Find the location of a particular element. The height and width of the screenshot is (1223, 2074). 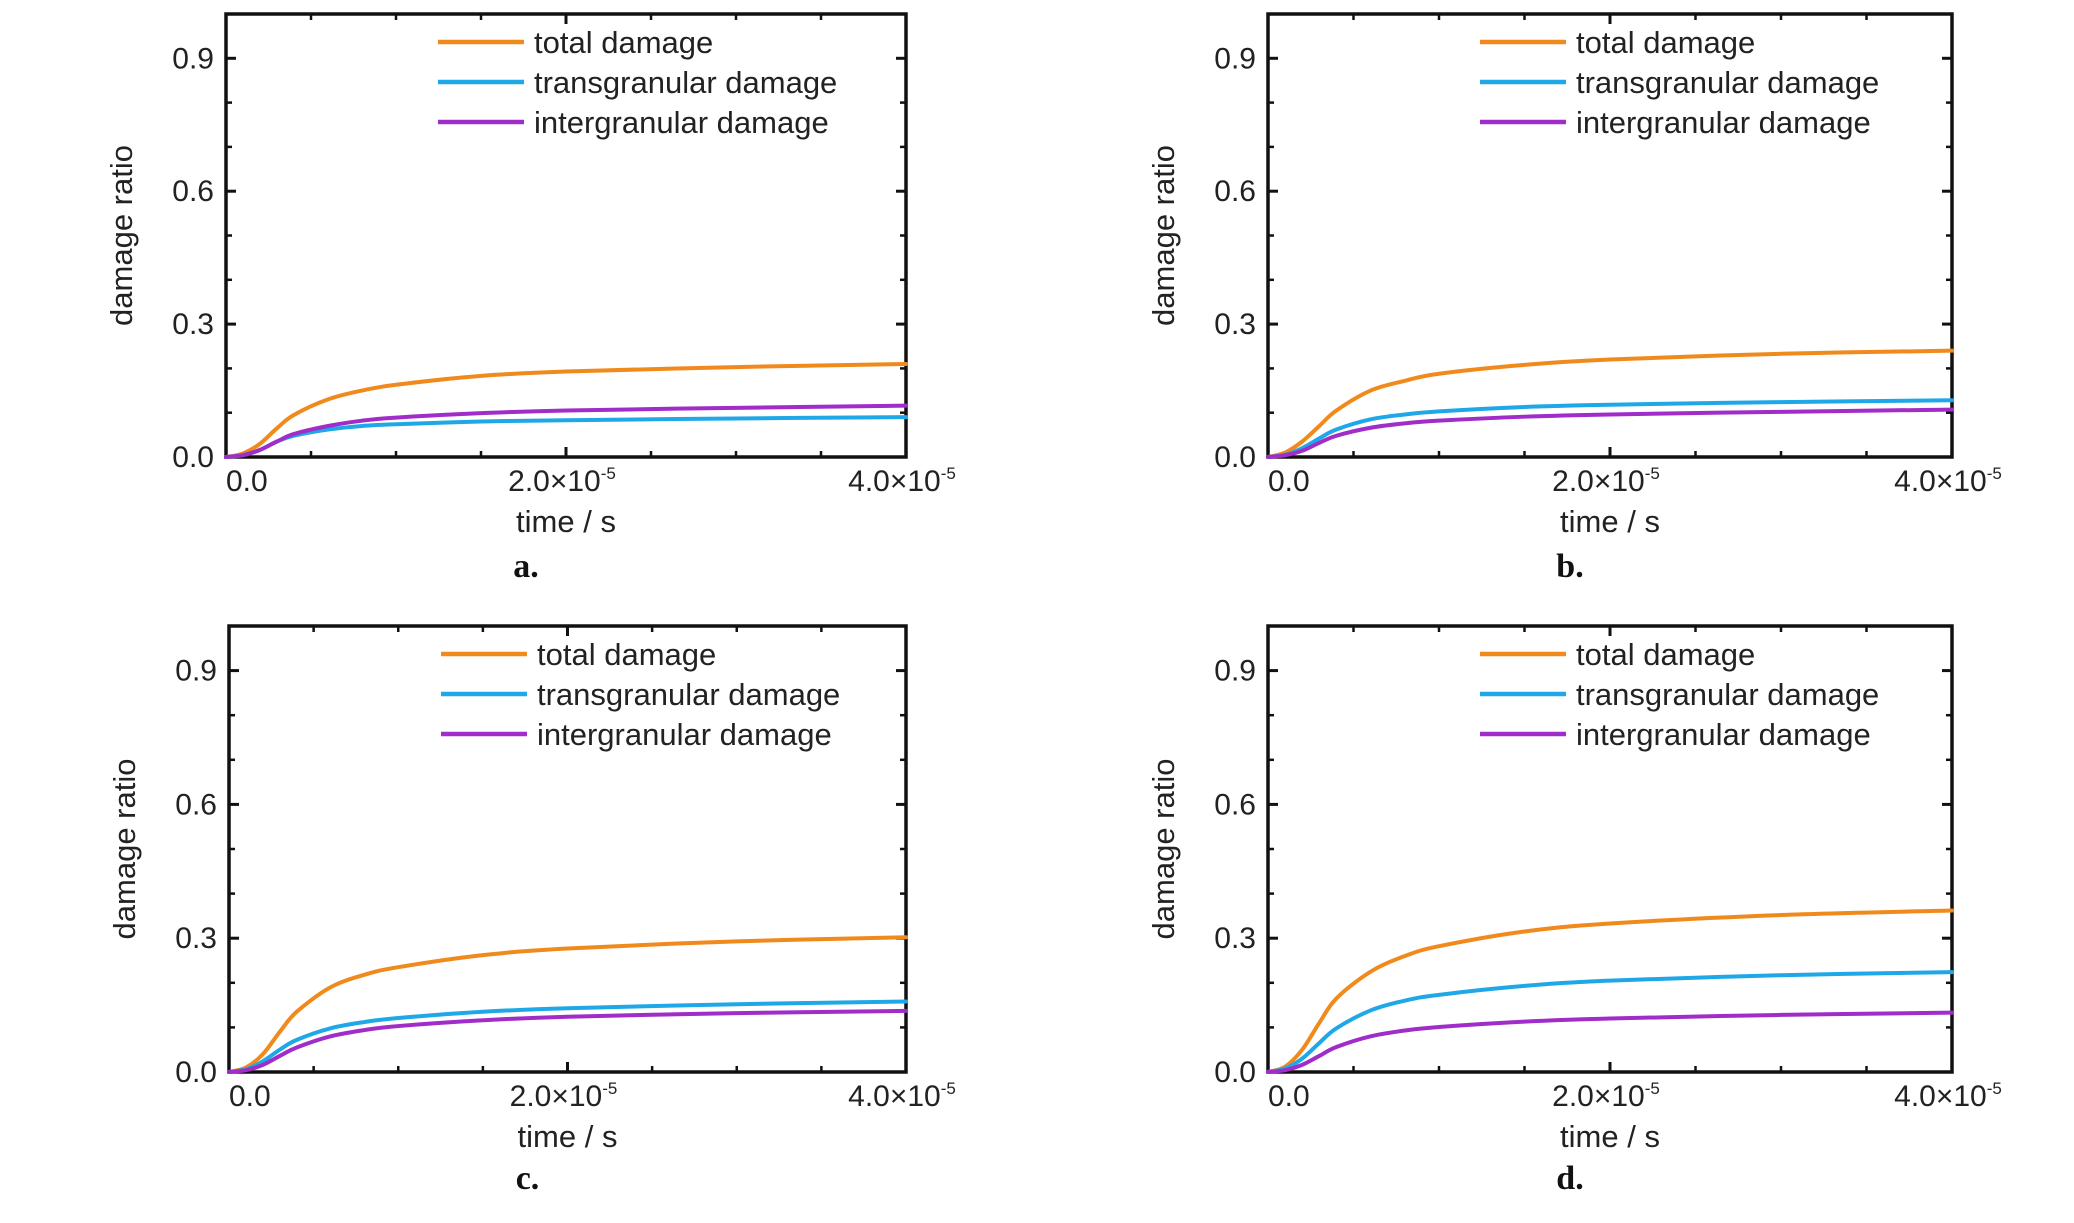

panel-label: b. is located at coordinates (1569, 566).